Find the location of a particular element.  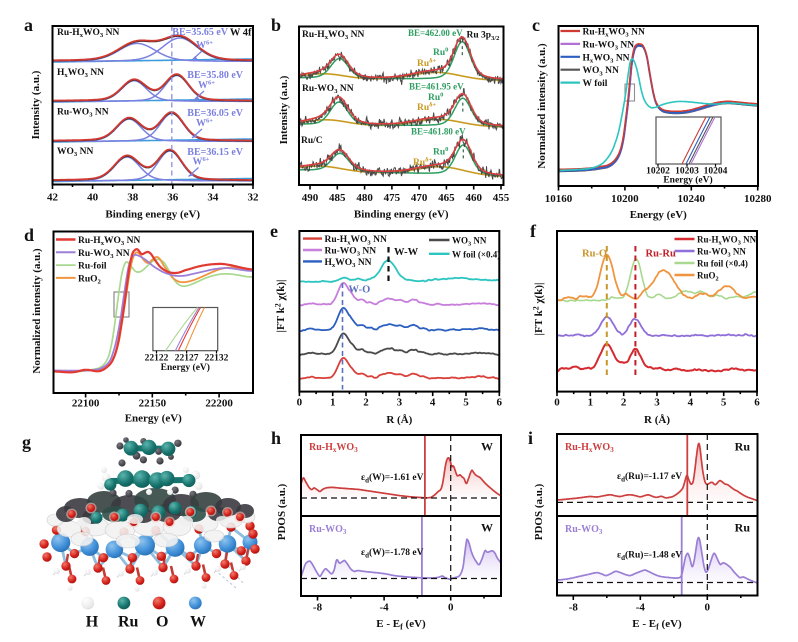

svg-text: BE=461.95 eV is located at coordinates (436, 87).